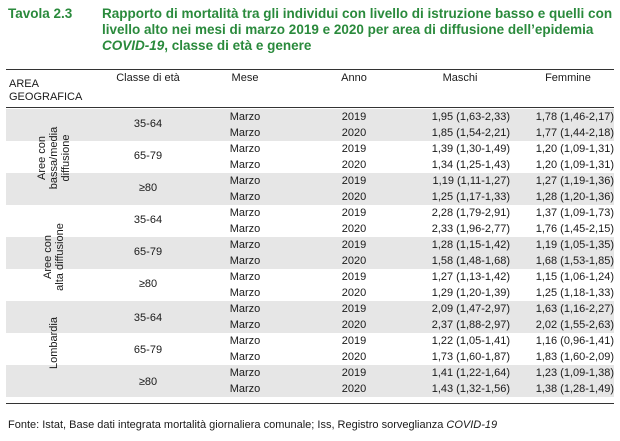 The width and height of the screenshot is (620, 441). What do you see at coordinates (471, 181) in the screenshot?
I see `cell-maschi: 1,19 (1,11-1,27)` at bounding box center [471, 181].